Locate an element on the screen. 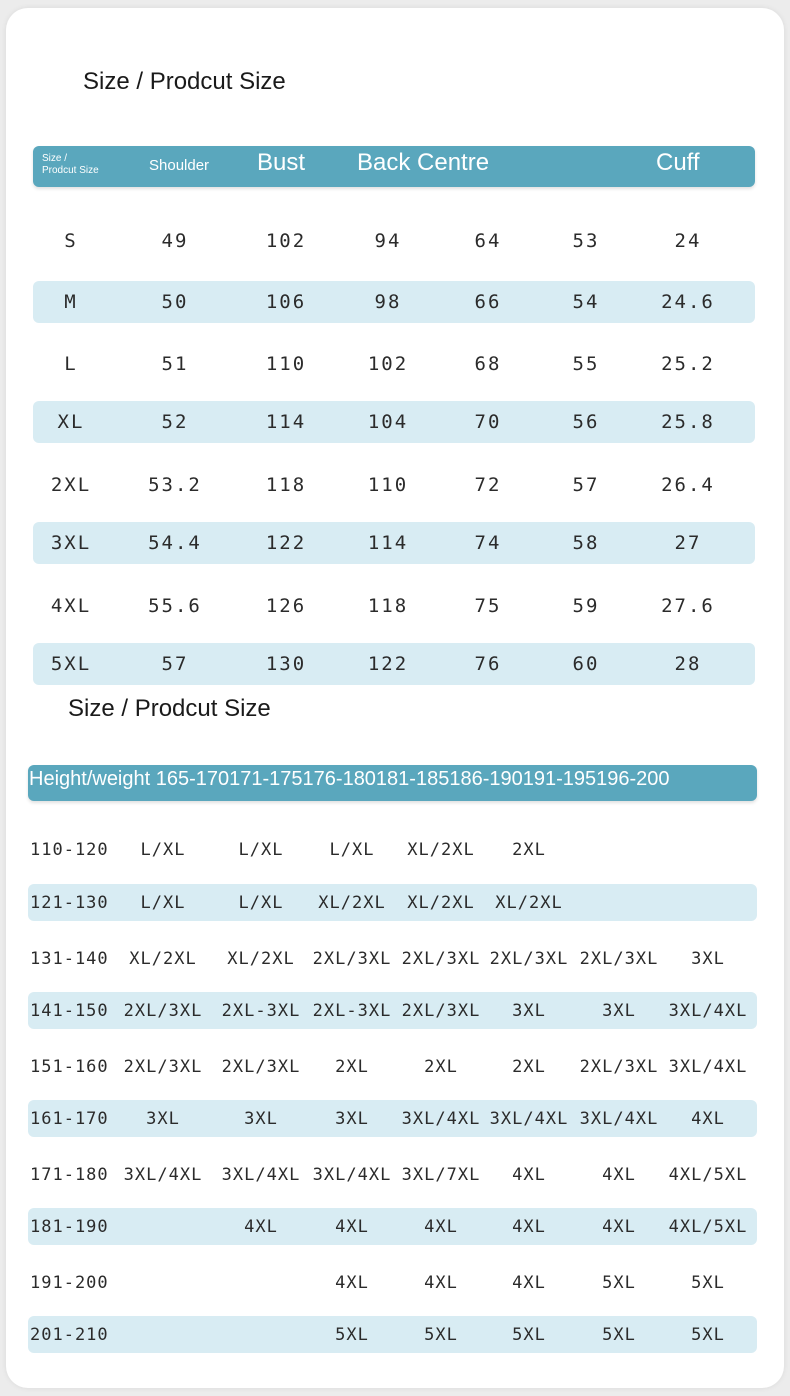 This screenshot has width=790, height=1396. size-cell: 122 is located at coordinates (286, 543).